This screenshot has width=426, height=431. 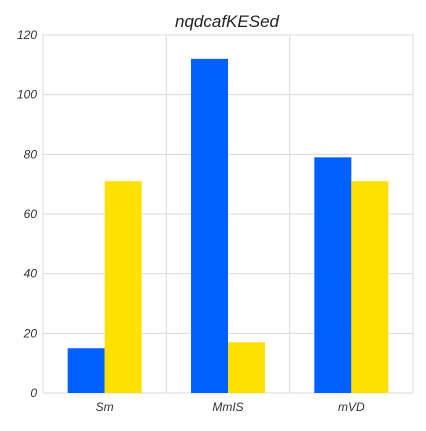 I want to click on y-tick-label-80: 80, so click(x=31, y=154).